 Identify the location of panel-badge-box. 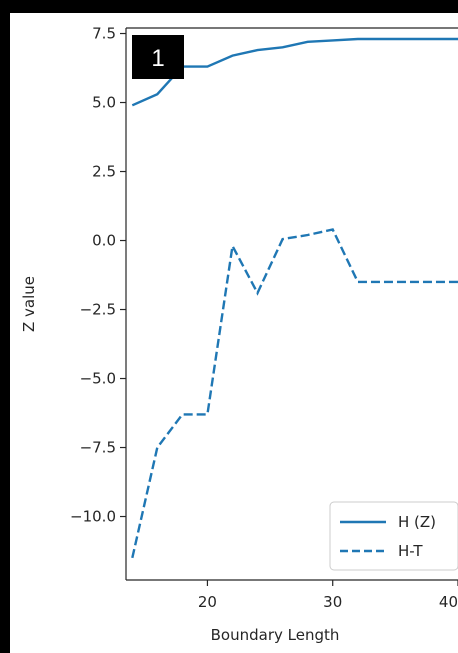
(158, 57).